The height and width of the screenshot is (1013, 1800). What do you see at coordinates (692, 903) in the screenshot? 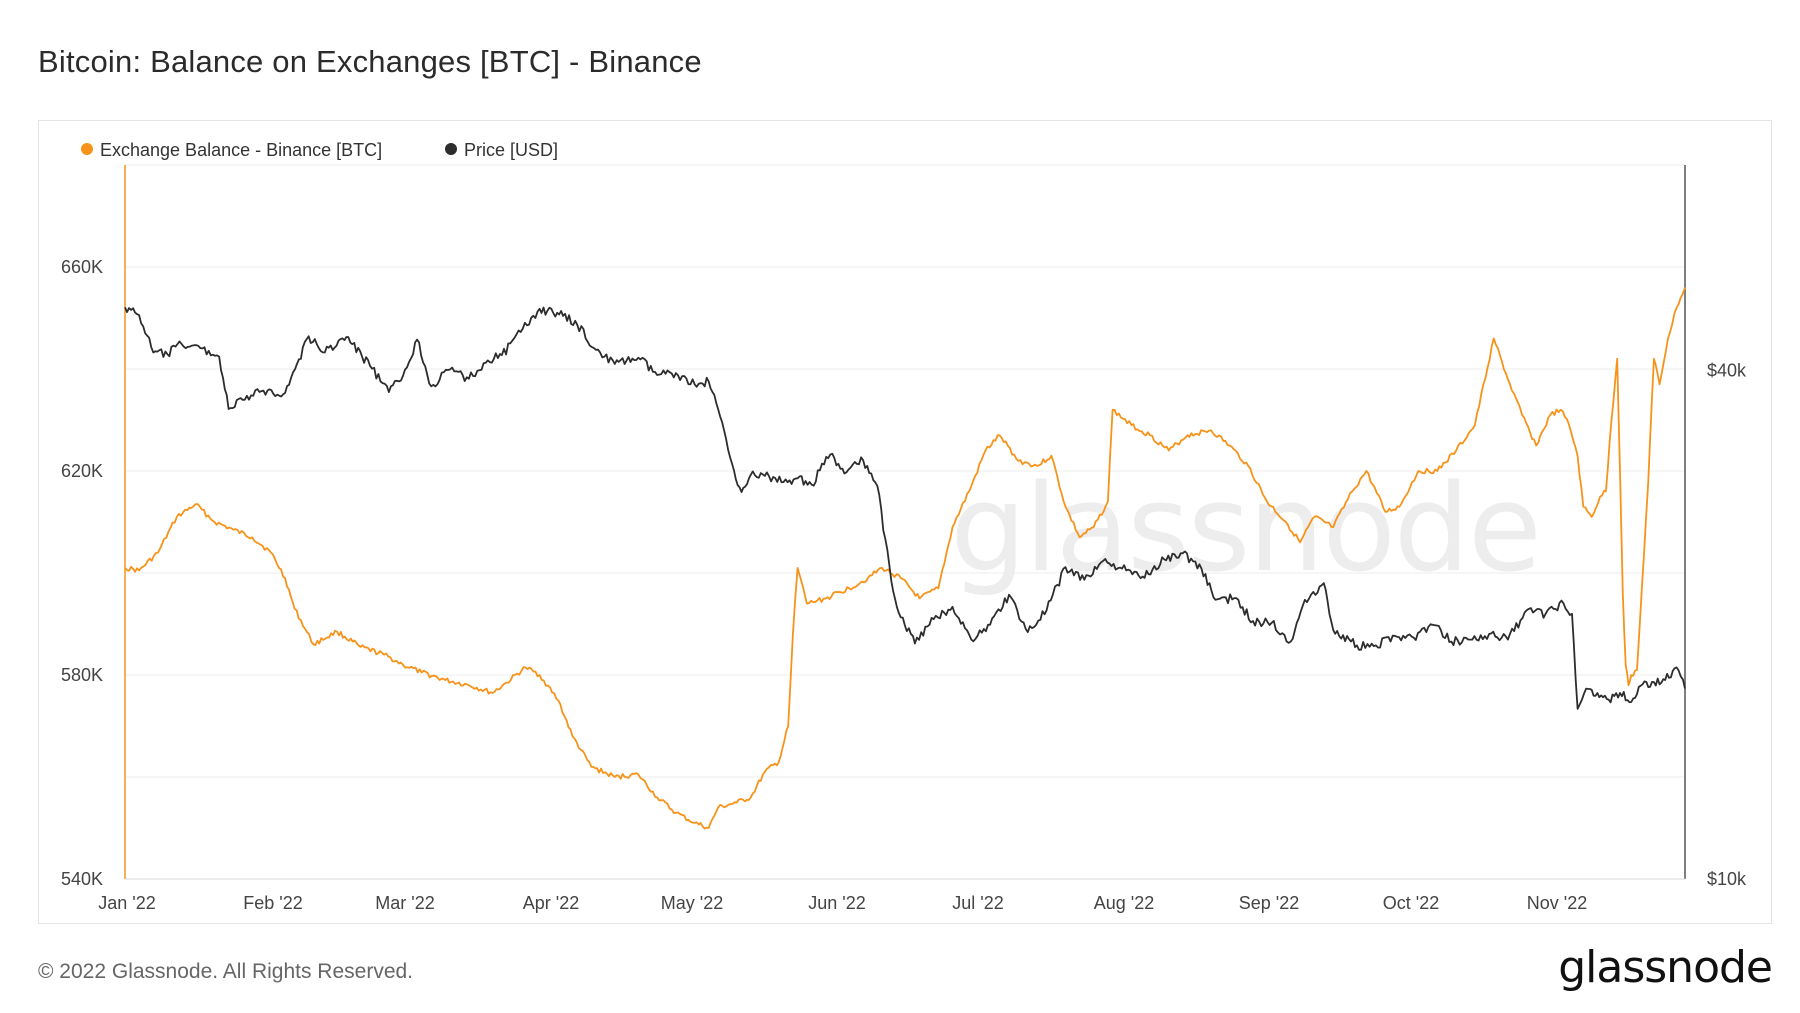
I see `x-tick-label: May '22` at bounding box center [692, 903].